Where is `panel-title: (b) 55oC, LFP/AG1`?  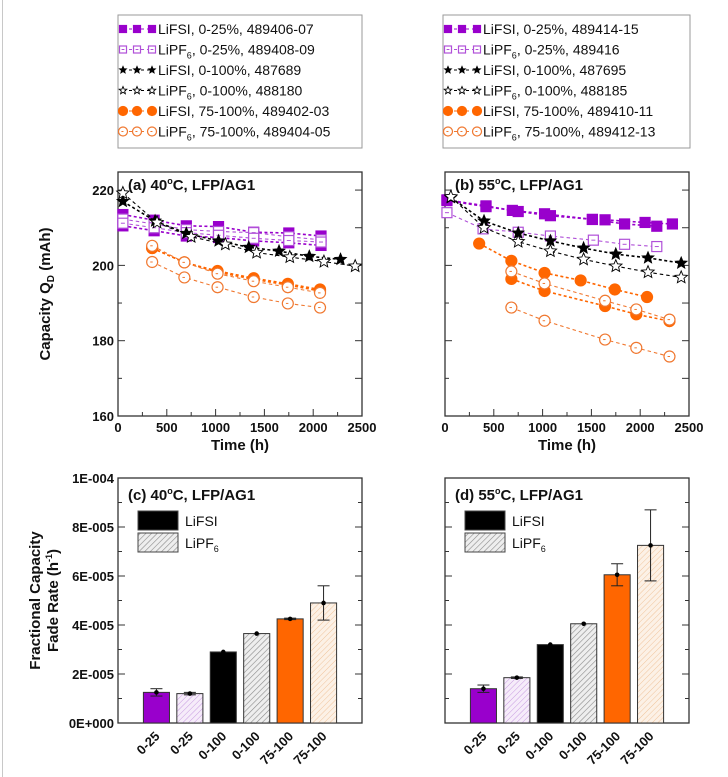
panel-title: (b) 55oC, LFP/AG1 is located at coordinates (519, 185).